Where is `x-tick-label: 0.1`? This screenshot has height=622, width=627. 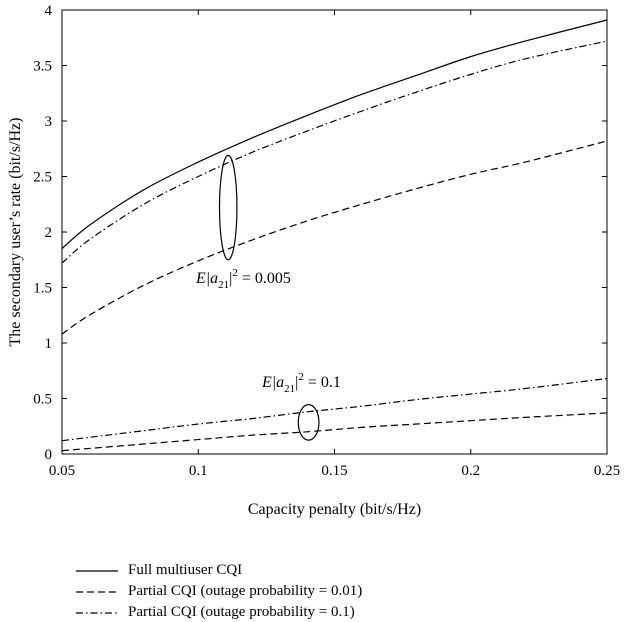 x-tick-label: 0.1 is located at coordinates (198, 471).